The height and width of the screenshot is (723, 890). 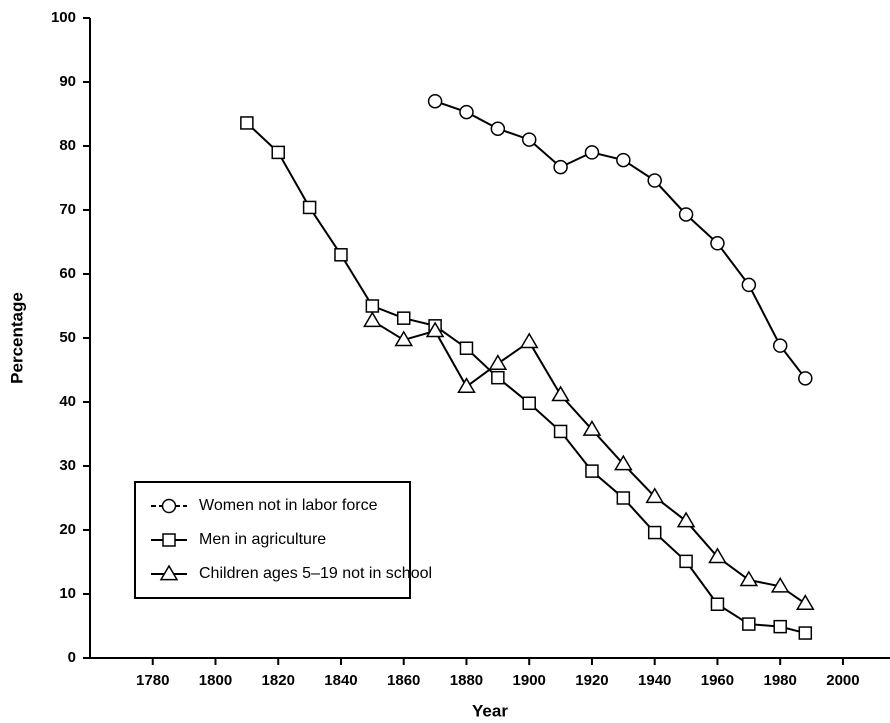 I want to click on y-tick-label: 10, so click(x=67, y=593).